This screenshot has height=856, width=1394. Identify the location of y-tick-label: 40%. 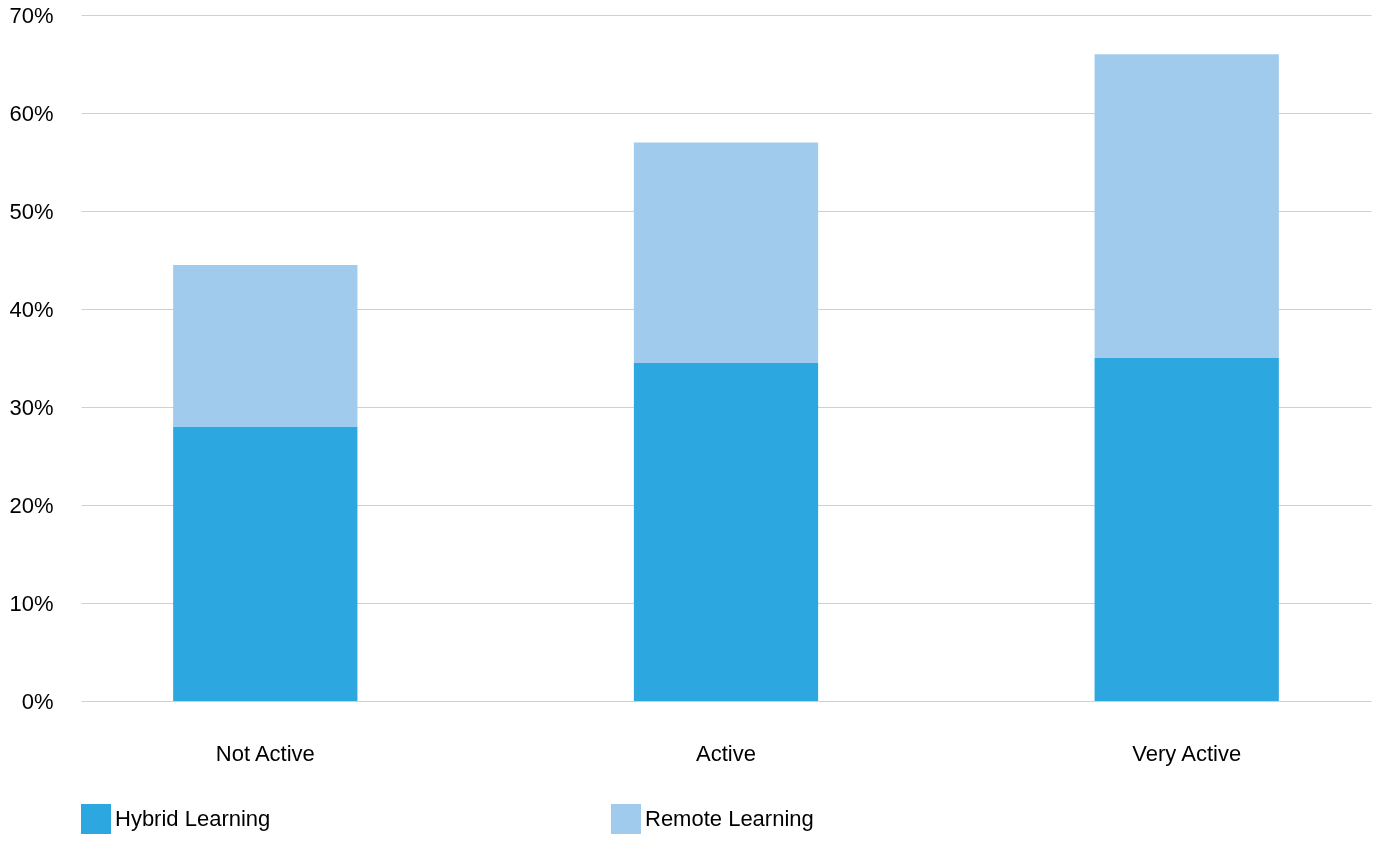
(31, 309).